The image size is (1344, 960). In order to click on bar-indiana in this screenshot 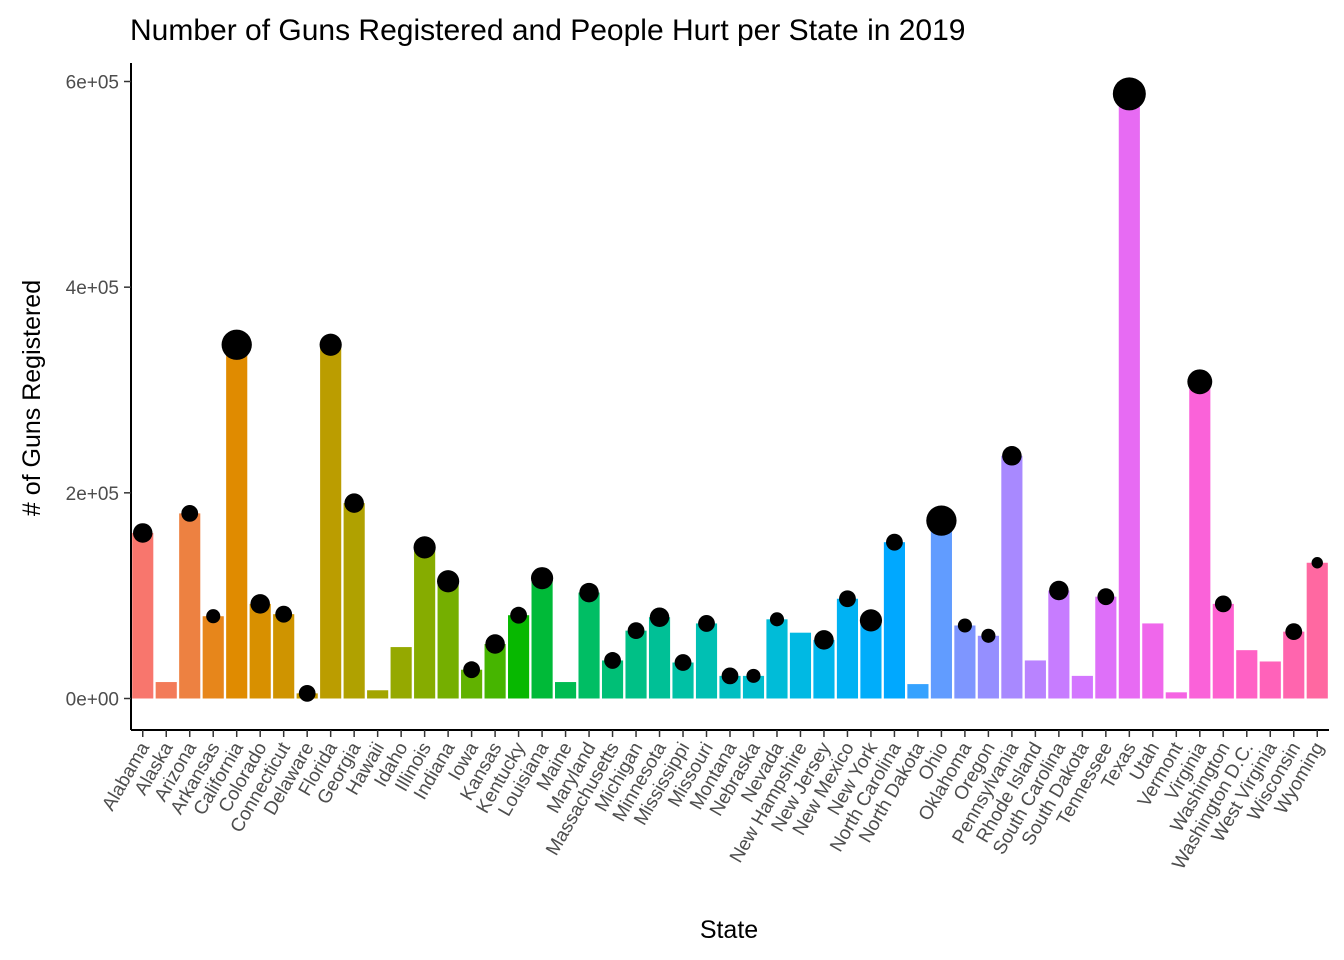, I will do `click(448, 640)`.